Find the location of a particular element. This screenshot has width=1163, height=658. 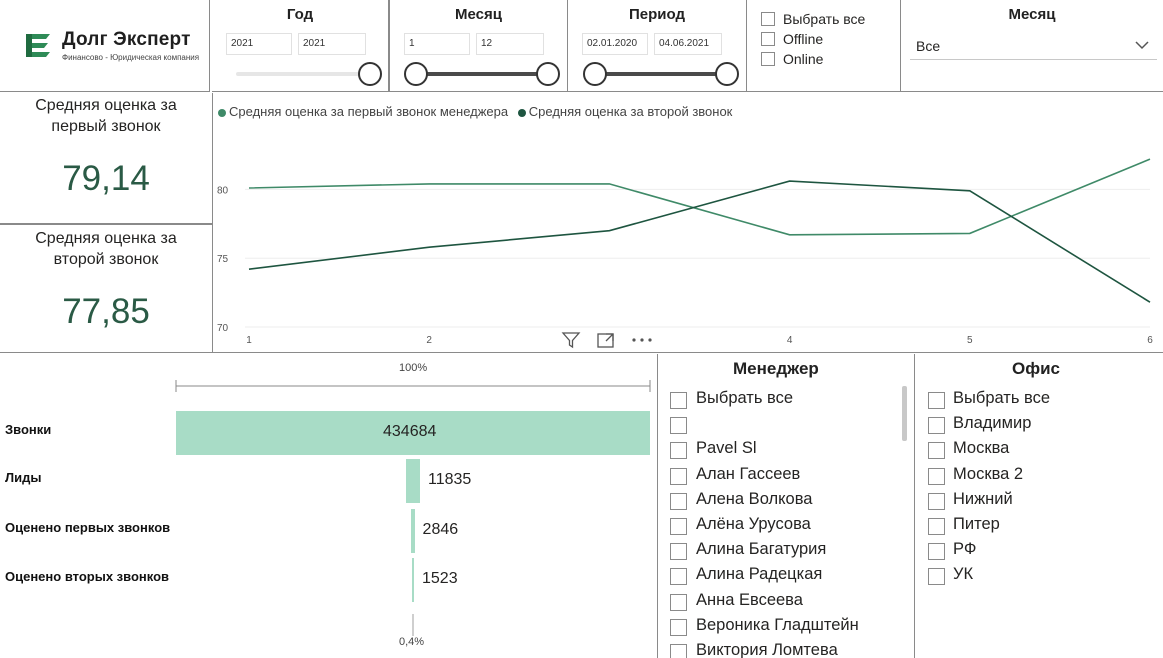

office-item-label: Москва is located at coordinates (981, 448).